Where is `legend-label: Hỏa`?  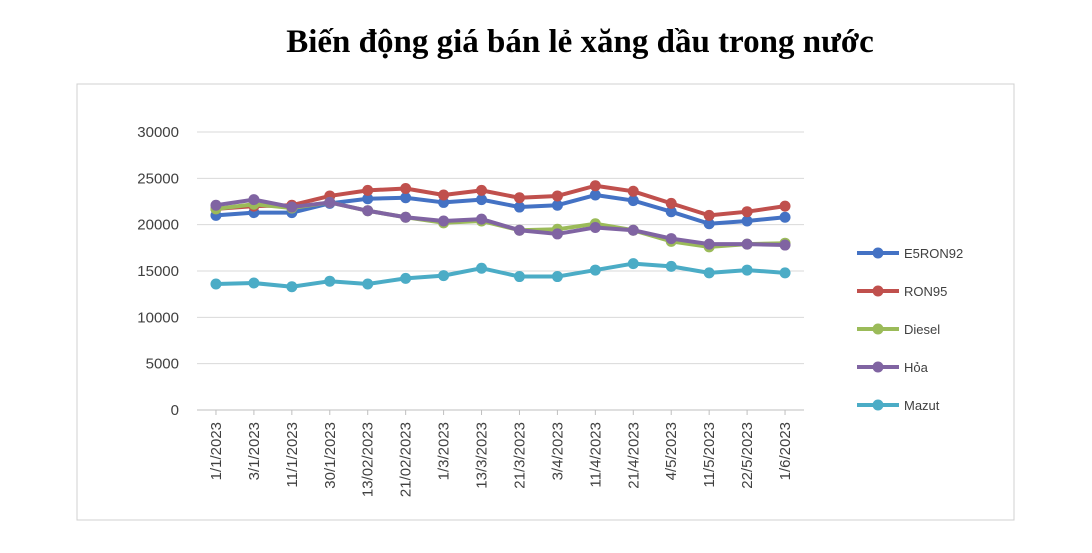 legend-label: Hỏa is located at coordinates (916, 367).